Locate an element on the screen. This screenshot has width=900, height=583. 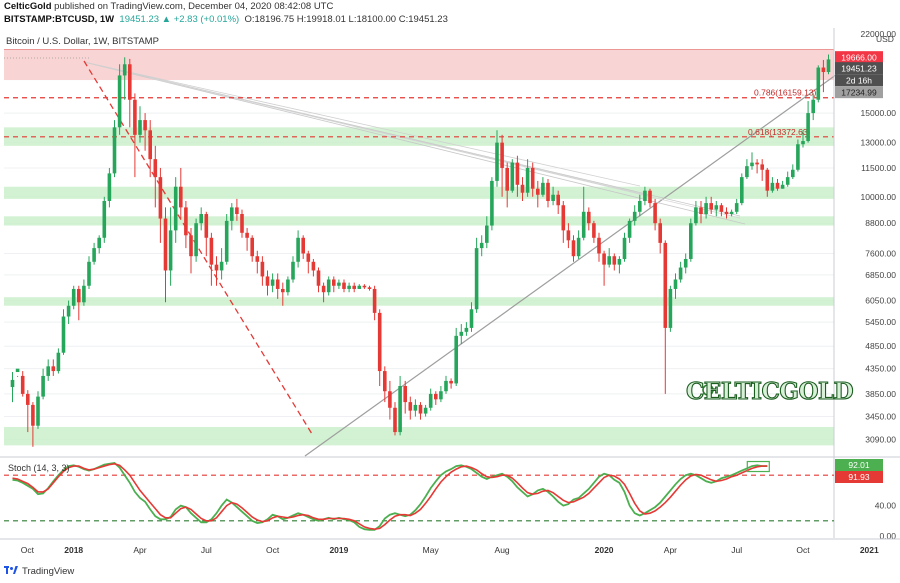
celtic-knot-icon is located at coordinates (708, 390).